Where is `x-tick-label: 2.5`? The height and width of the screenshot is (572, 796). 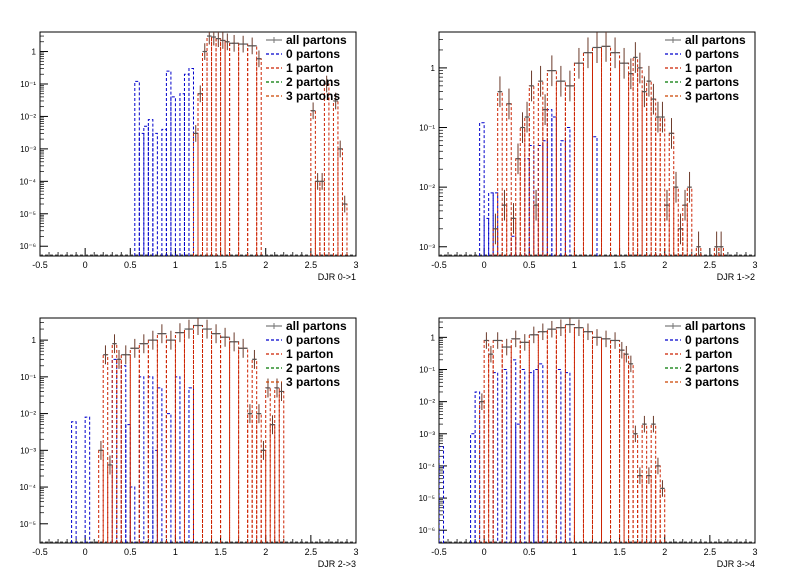
x-tick-label: 2.5 is located at coordinates (710, 265).